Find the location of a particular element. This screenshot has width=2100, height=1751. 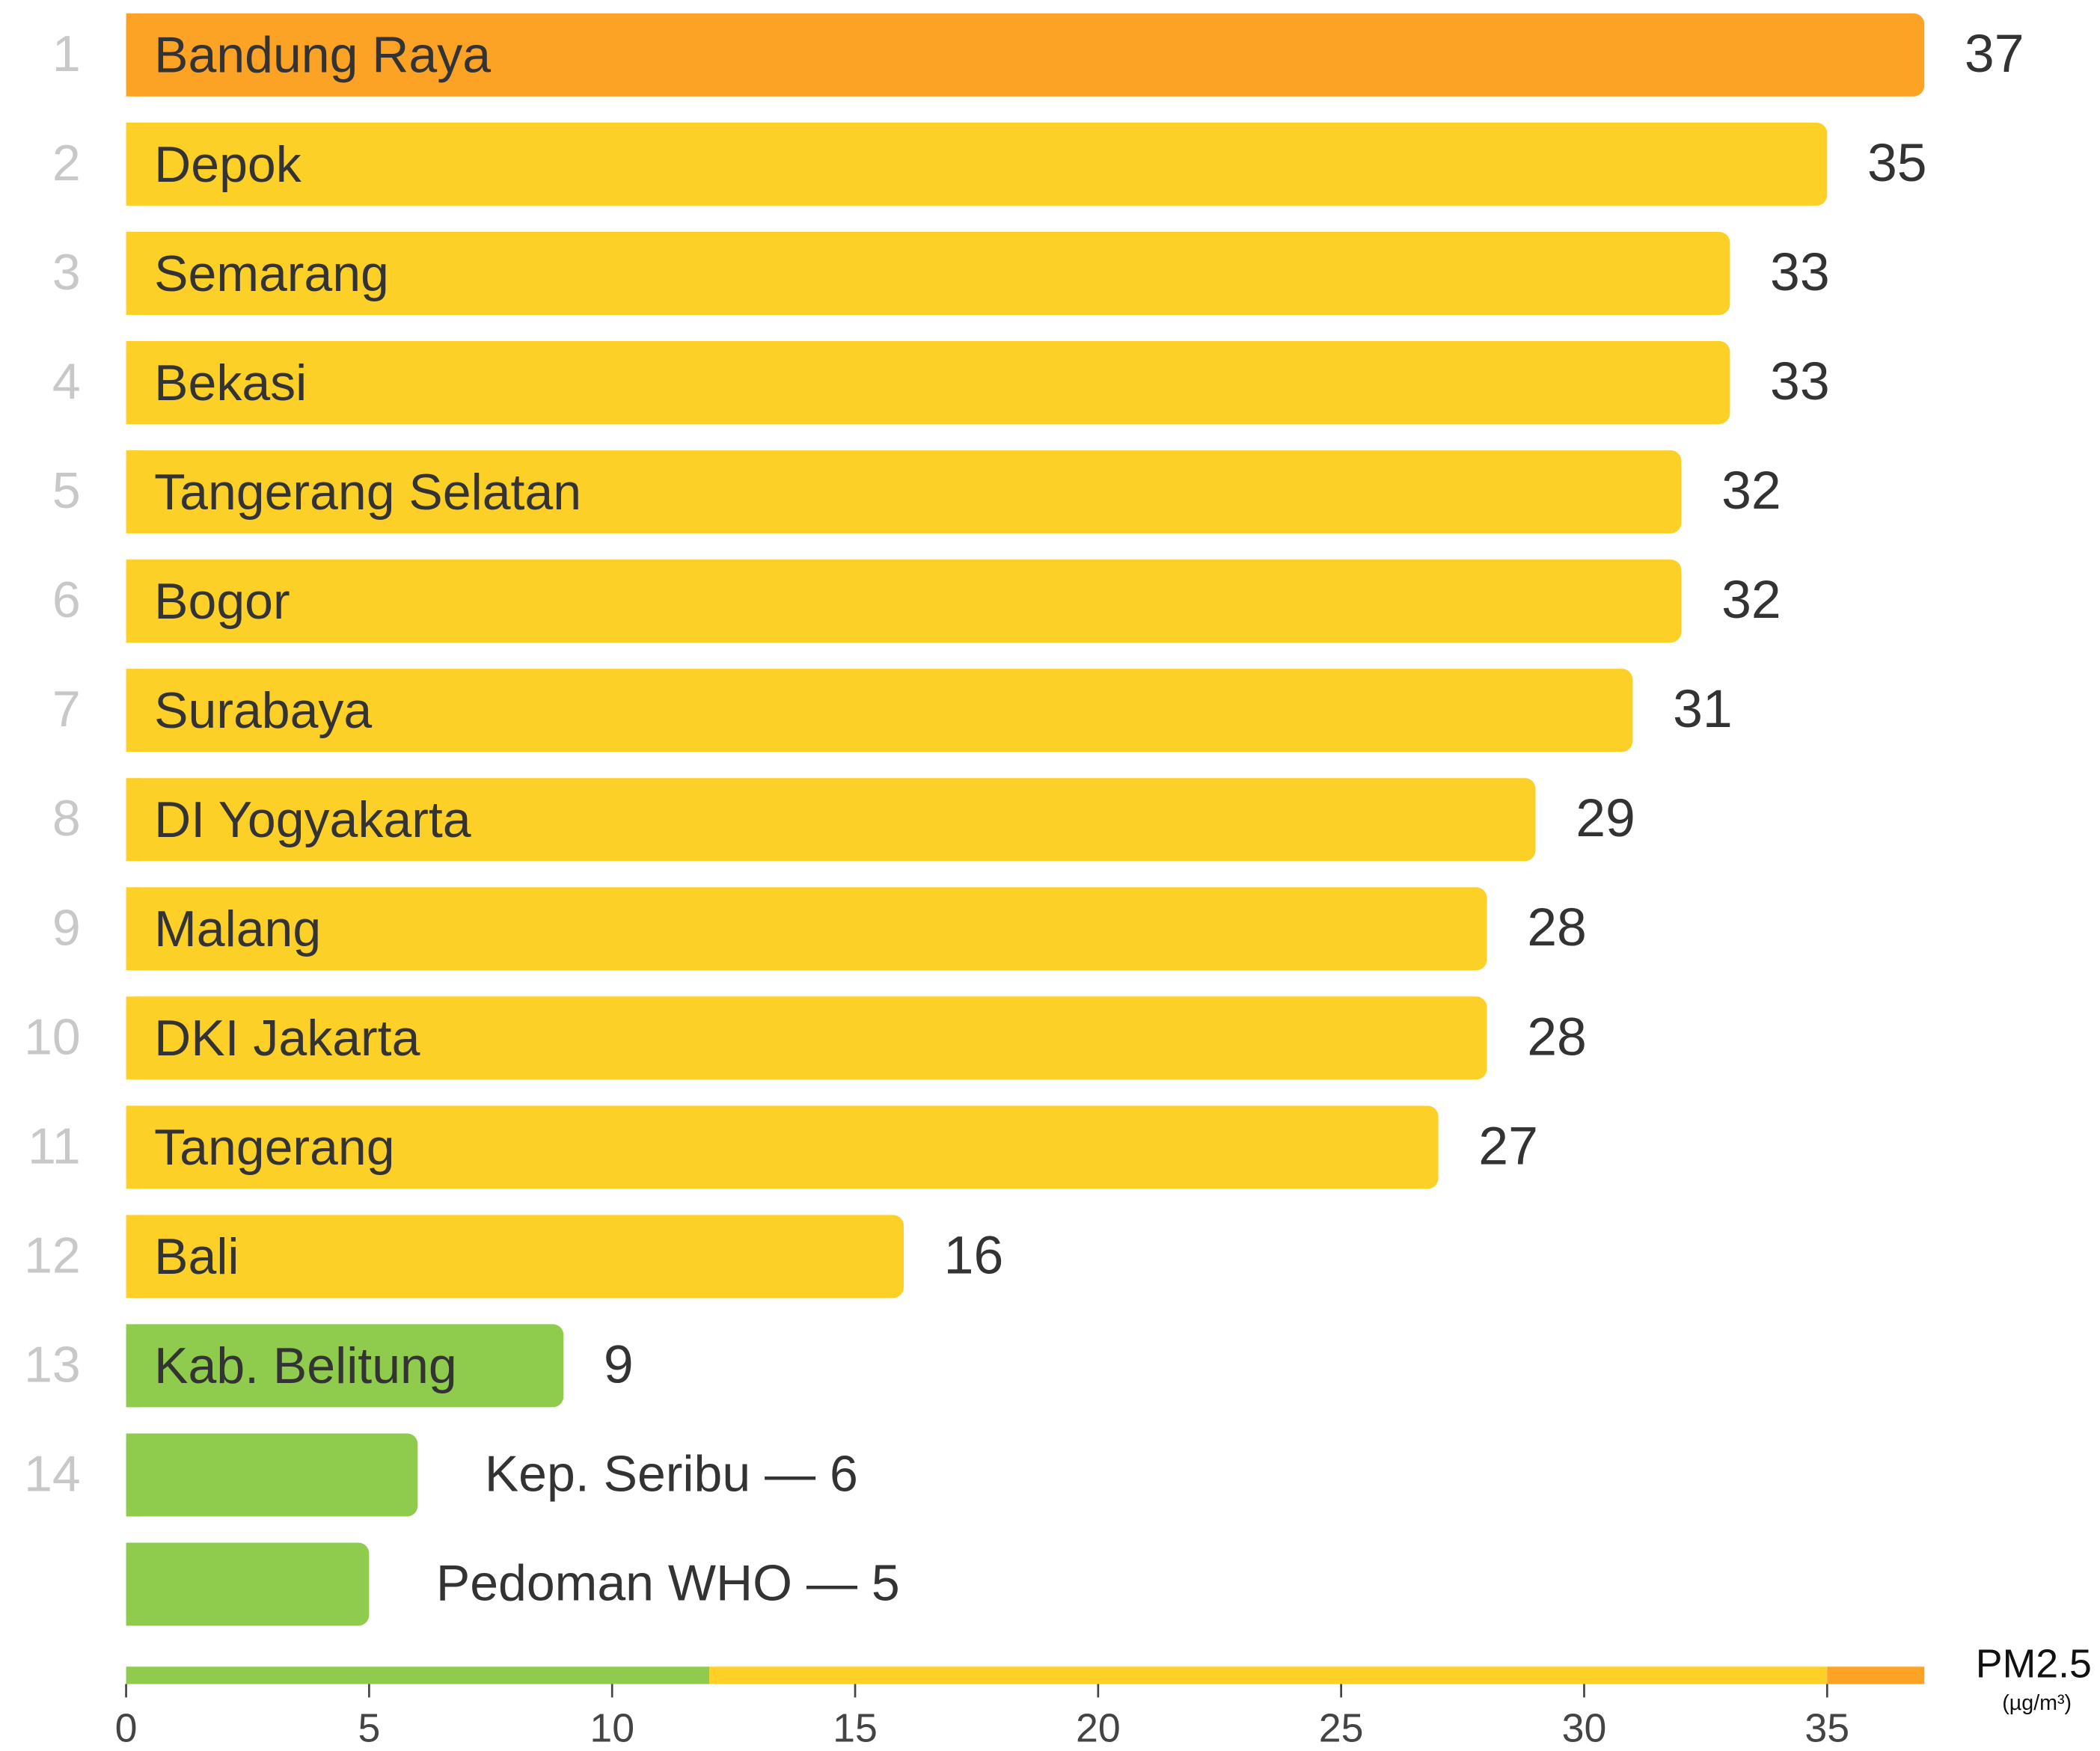

category-label: DKI Jakarta is located at coordinates (287, 1038).